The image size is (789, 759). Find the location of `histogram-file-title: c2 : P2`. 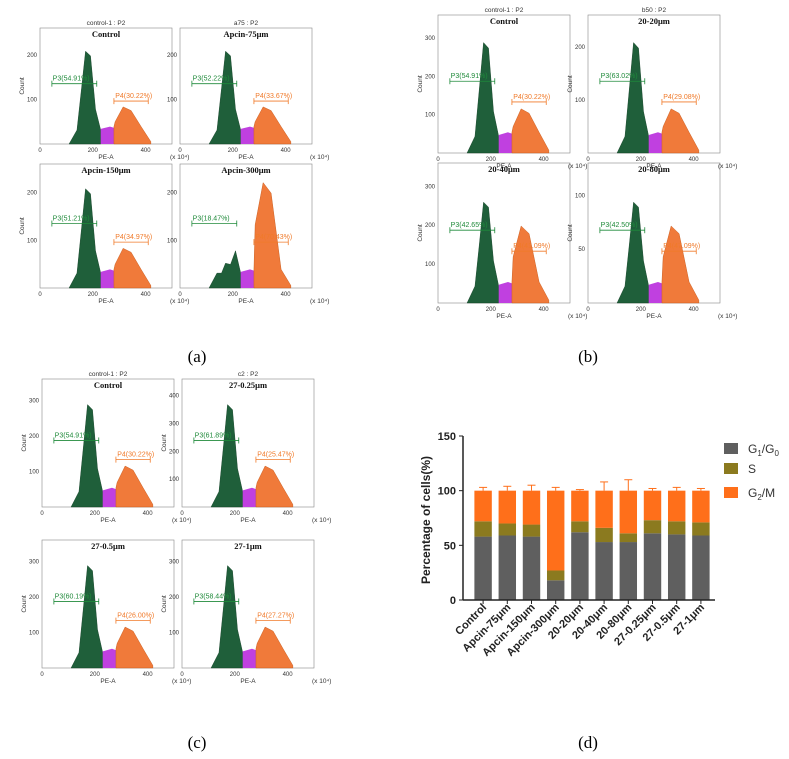

histogram-file-title: c2 : P2 is located at coordinates (248, 374).